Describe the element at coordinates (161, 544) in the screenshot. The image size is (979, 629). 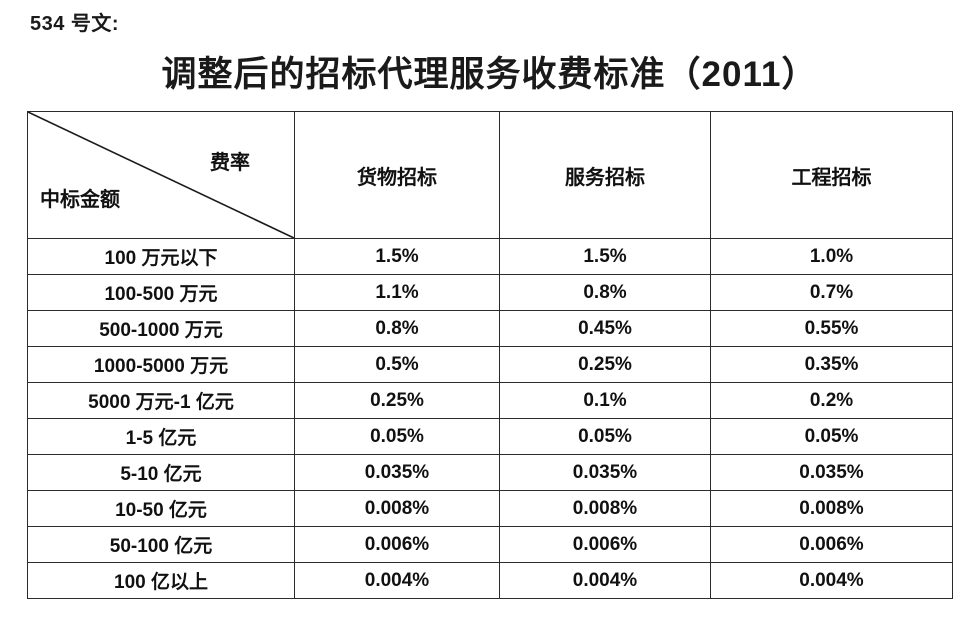
I see `row-label: 50-100 亿元` at that location.